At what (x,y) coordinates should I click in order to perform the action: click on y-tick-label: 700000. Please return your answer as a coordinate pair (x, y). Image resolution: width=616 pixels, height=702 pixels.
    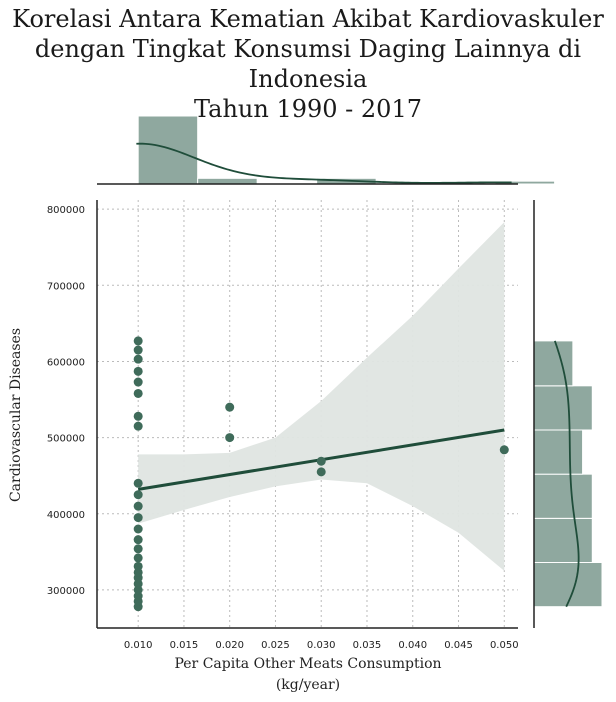
    Looking at the image, I should click on (66, 286).